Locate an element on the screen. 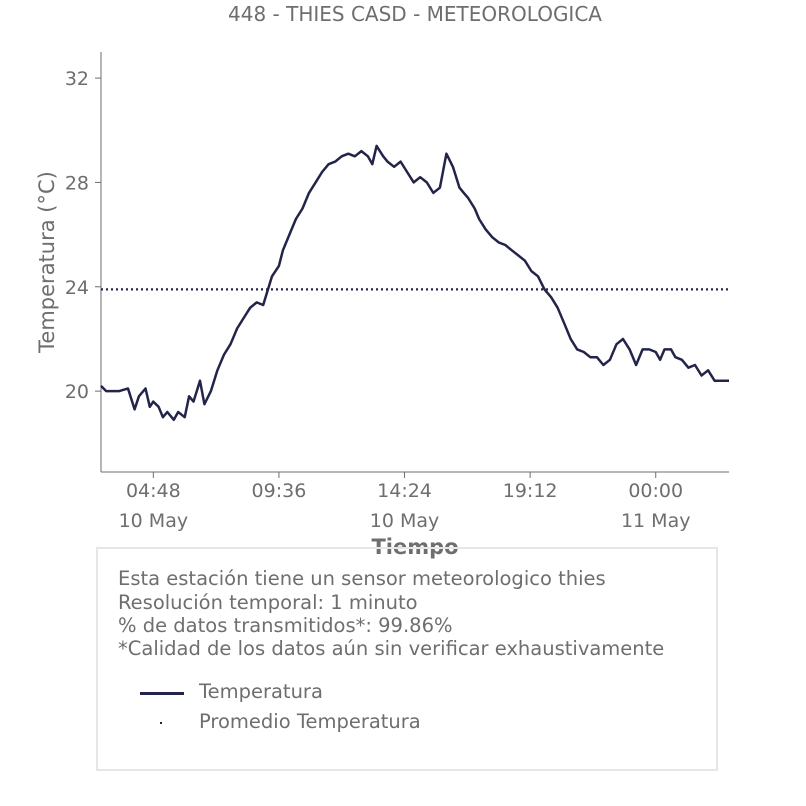 This screenshot has height=806, width=806. x-tick-label-time: 19:12 is located at coordinates (530, 491).